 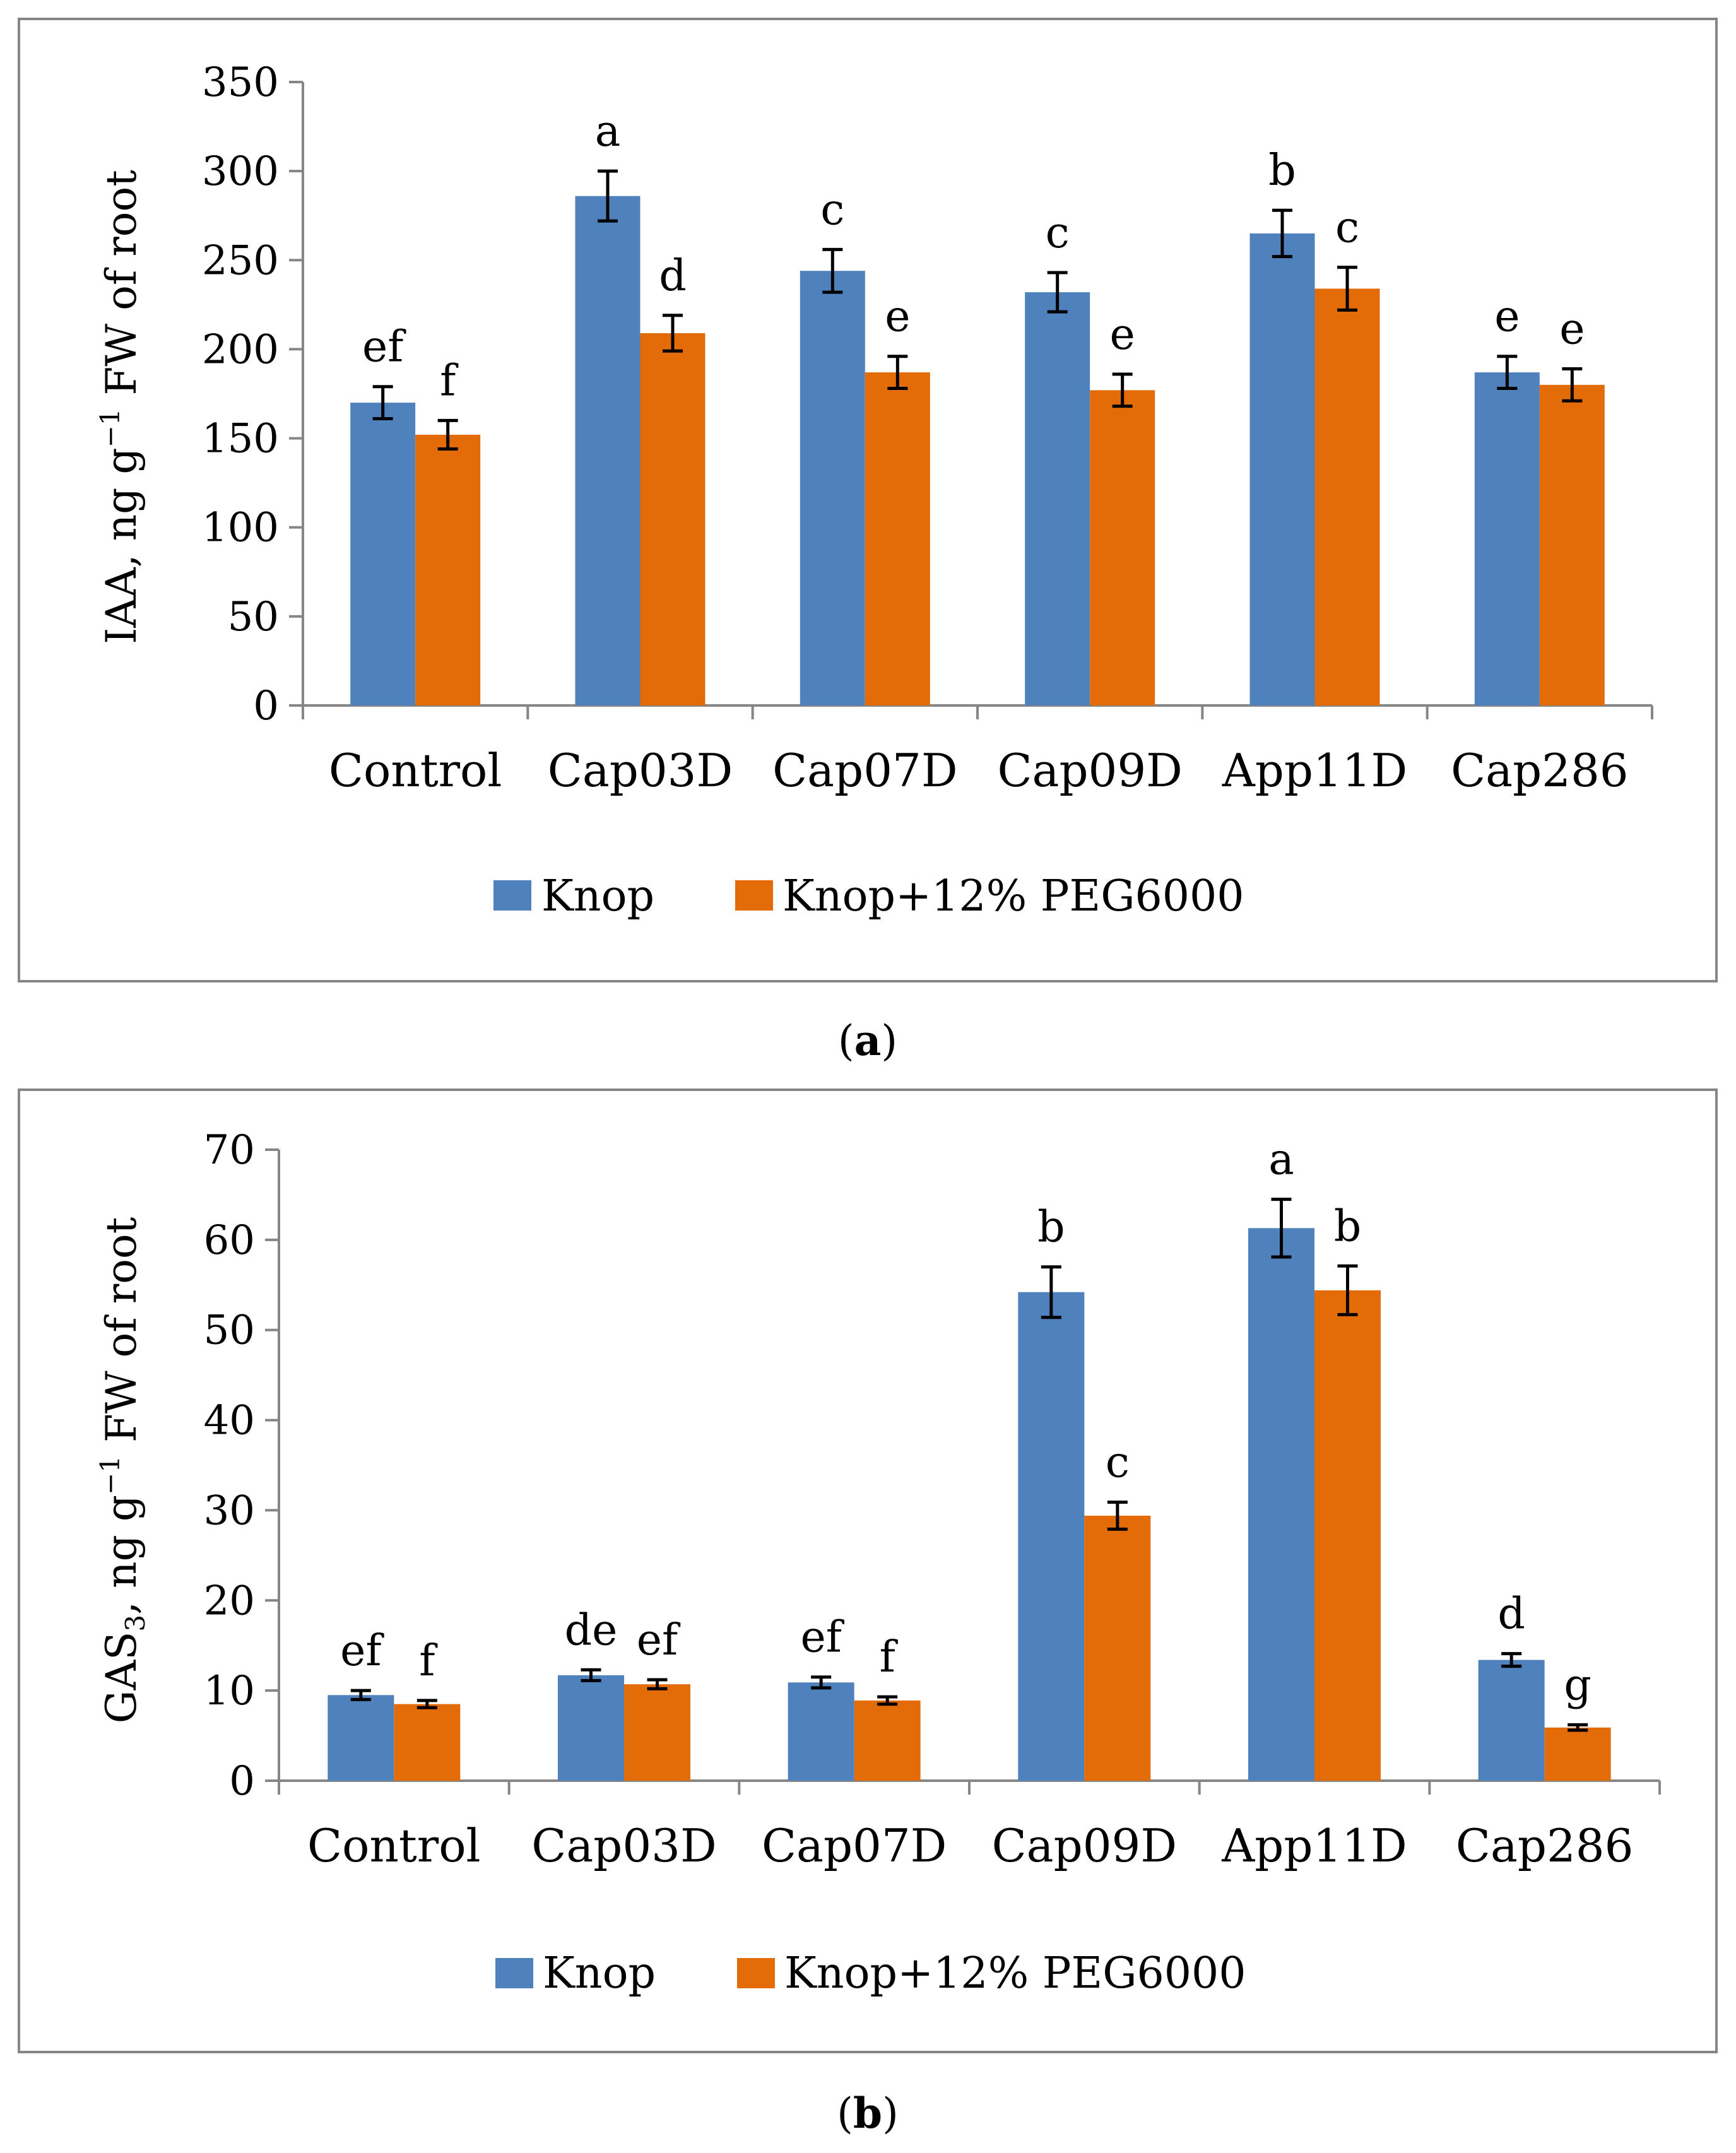 I want to click on y-tick-label: 60, so click(x=229, y=1240).